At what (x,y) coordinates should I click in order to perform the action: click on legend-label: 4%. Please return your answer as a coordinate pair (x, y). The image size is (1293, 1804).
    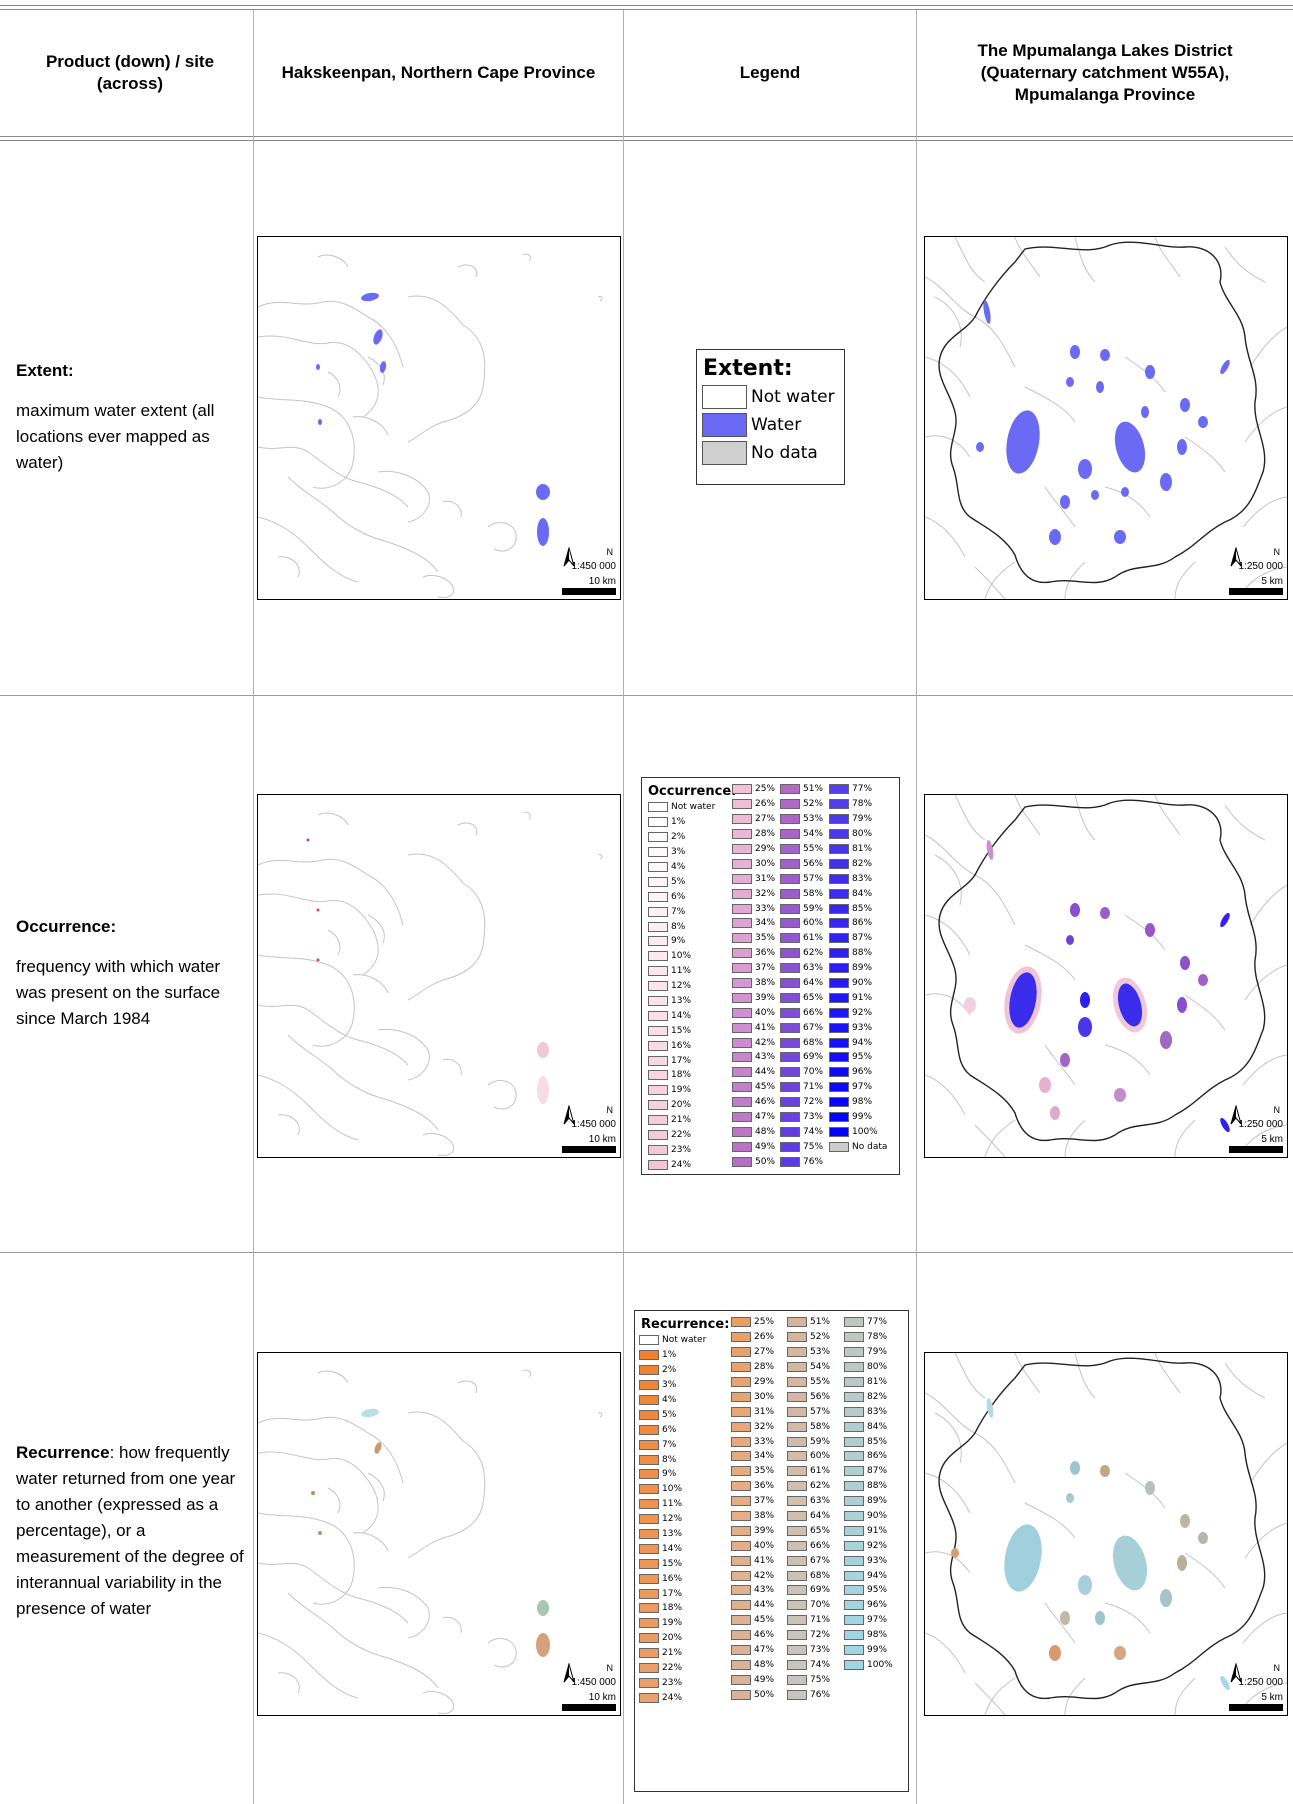
    Looking at the image, I should click on (669, 1400).